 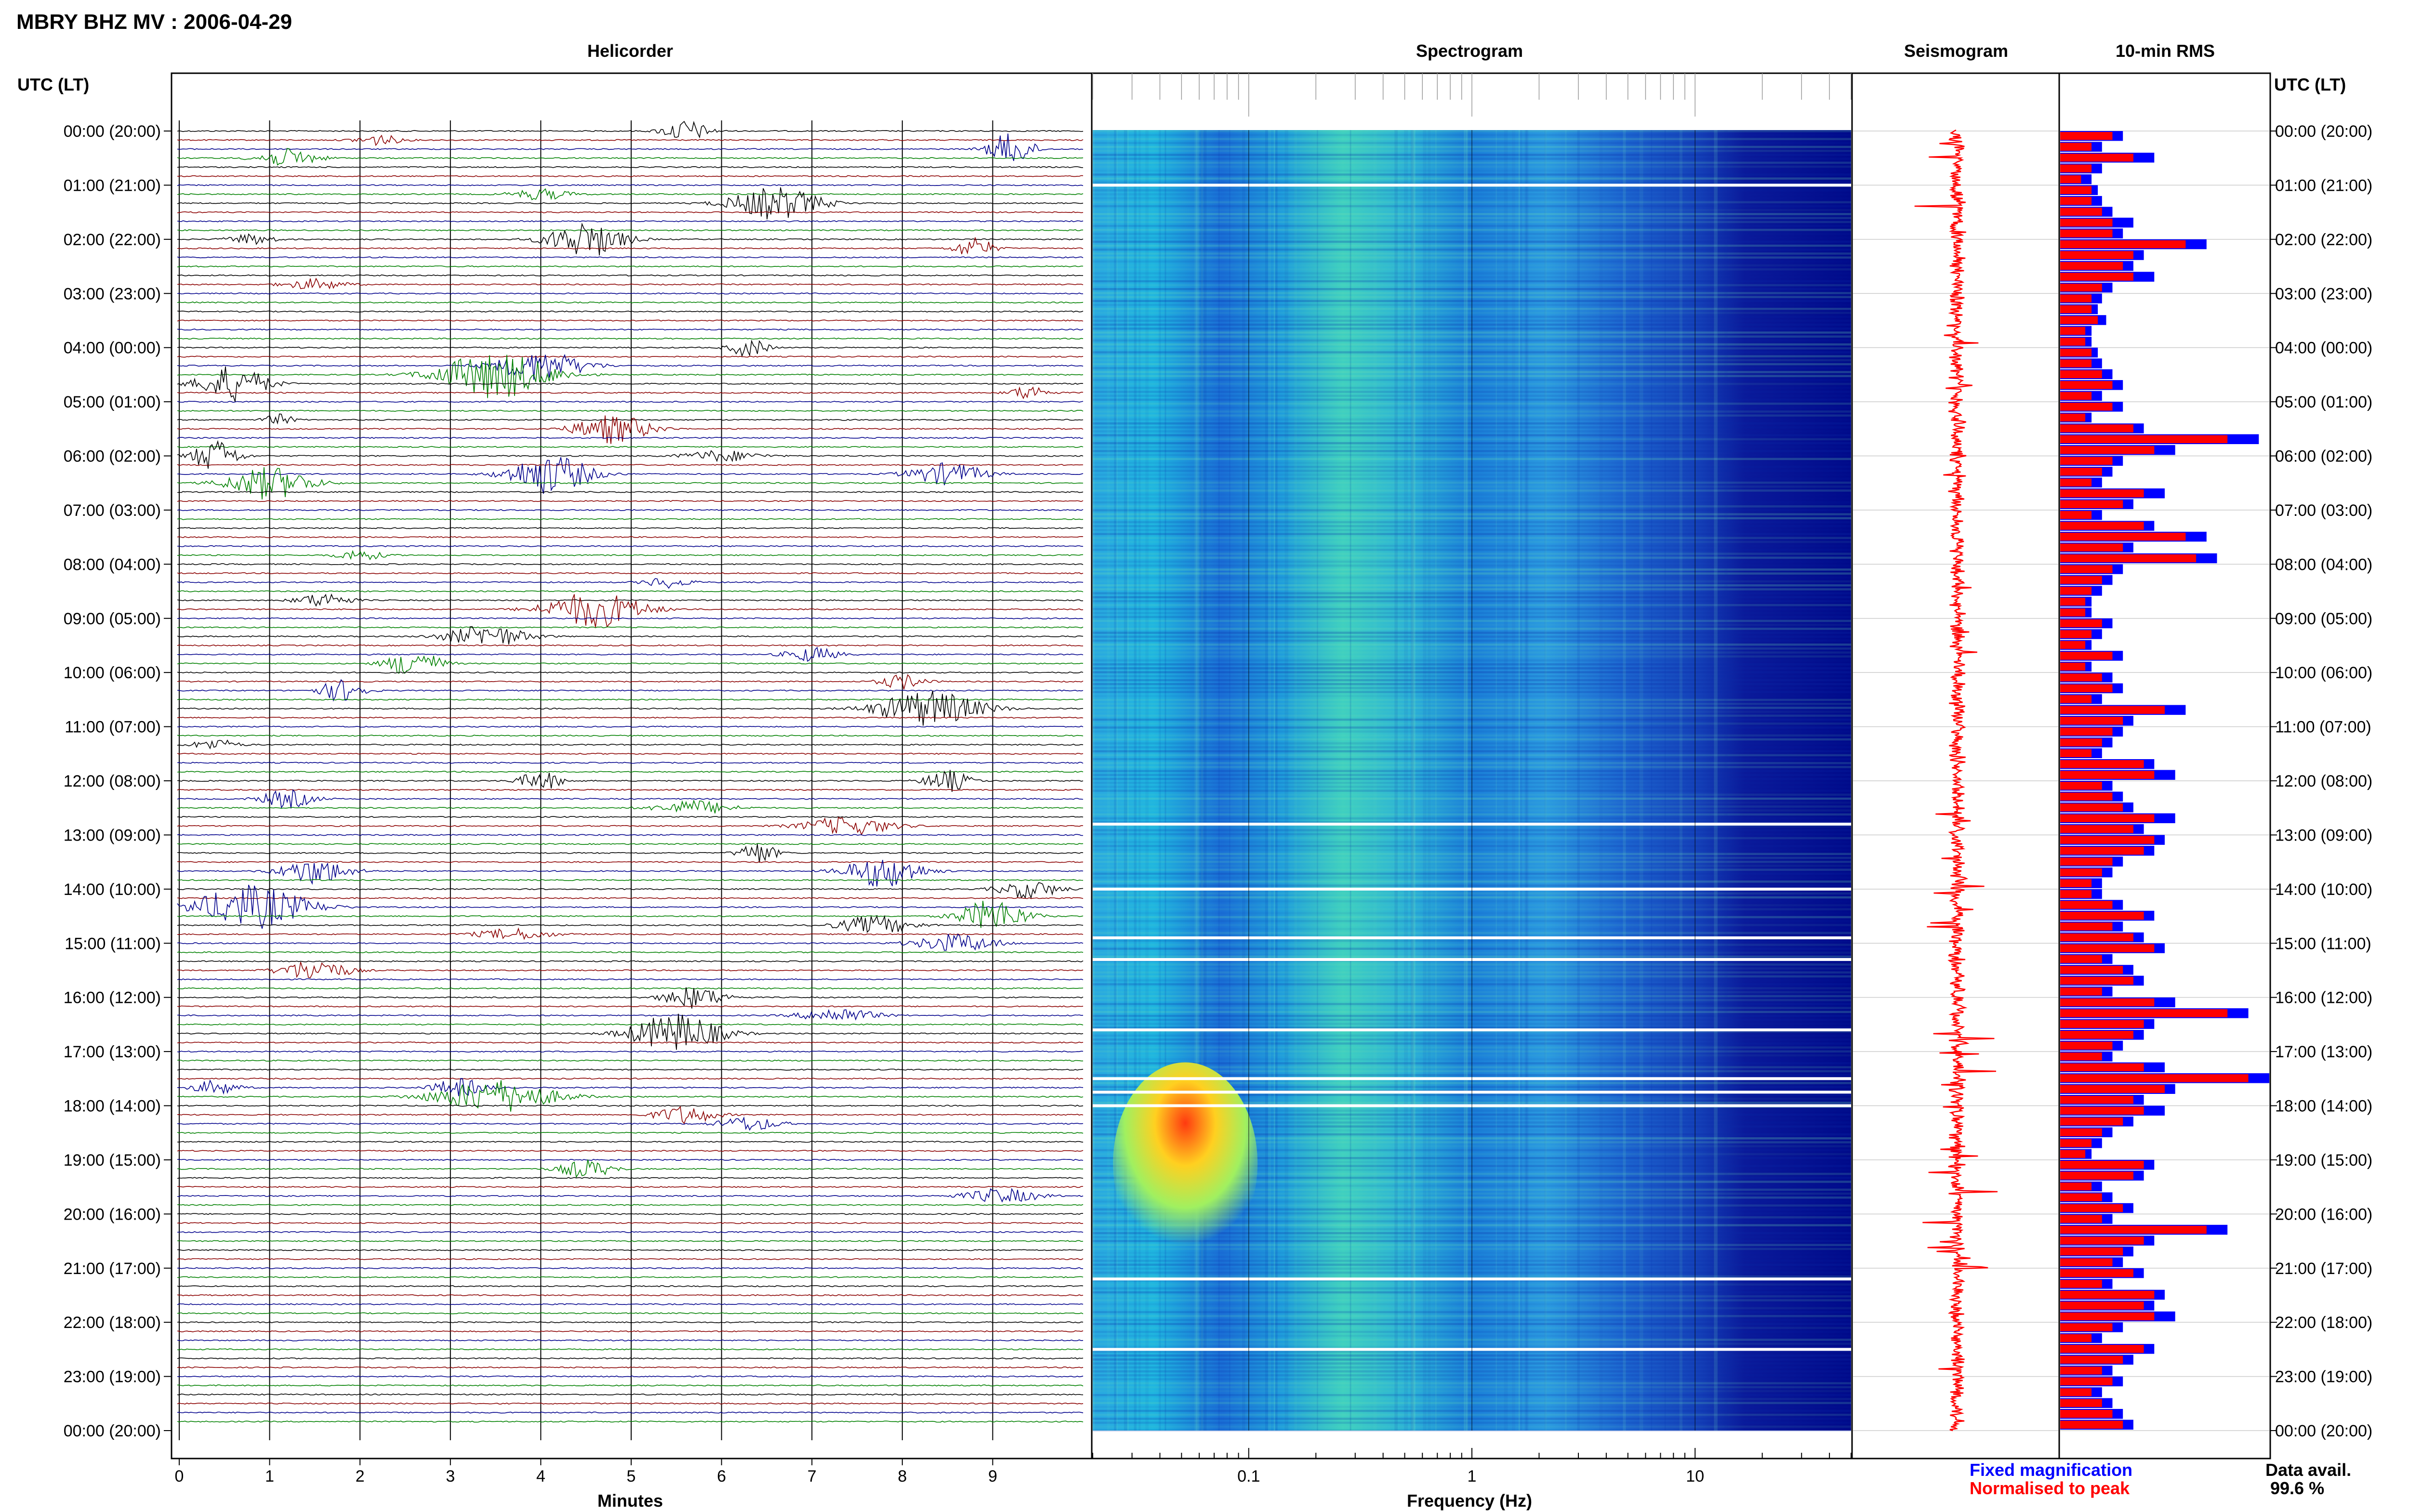 I want to click on time-label-left: 20:00 (16:00), so click(x=112, y=1214).